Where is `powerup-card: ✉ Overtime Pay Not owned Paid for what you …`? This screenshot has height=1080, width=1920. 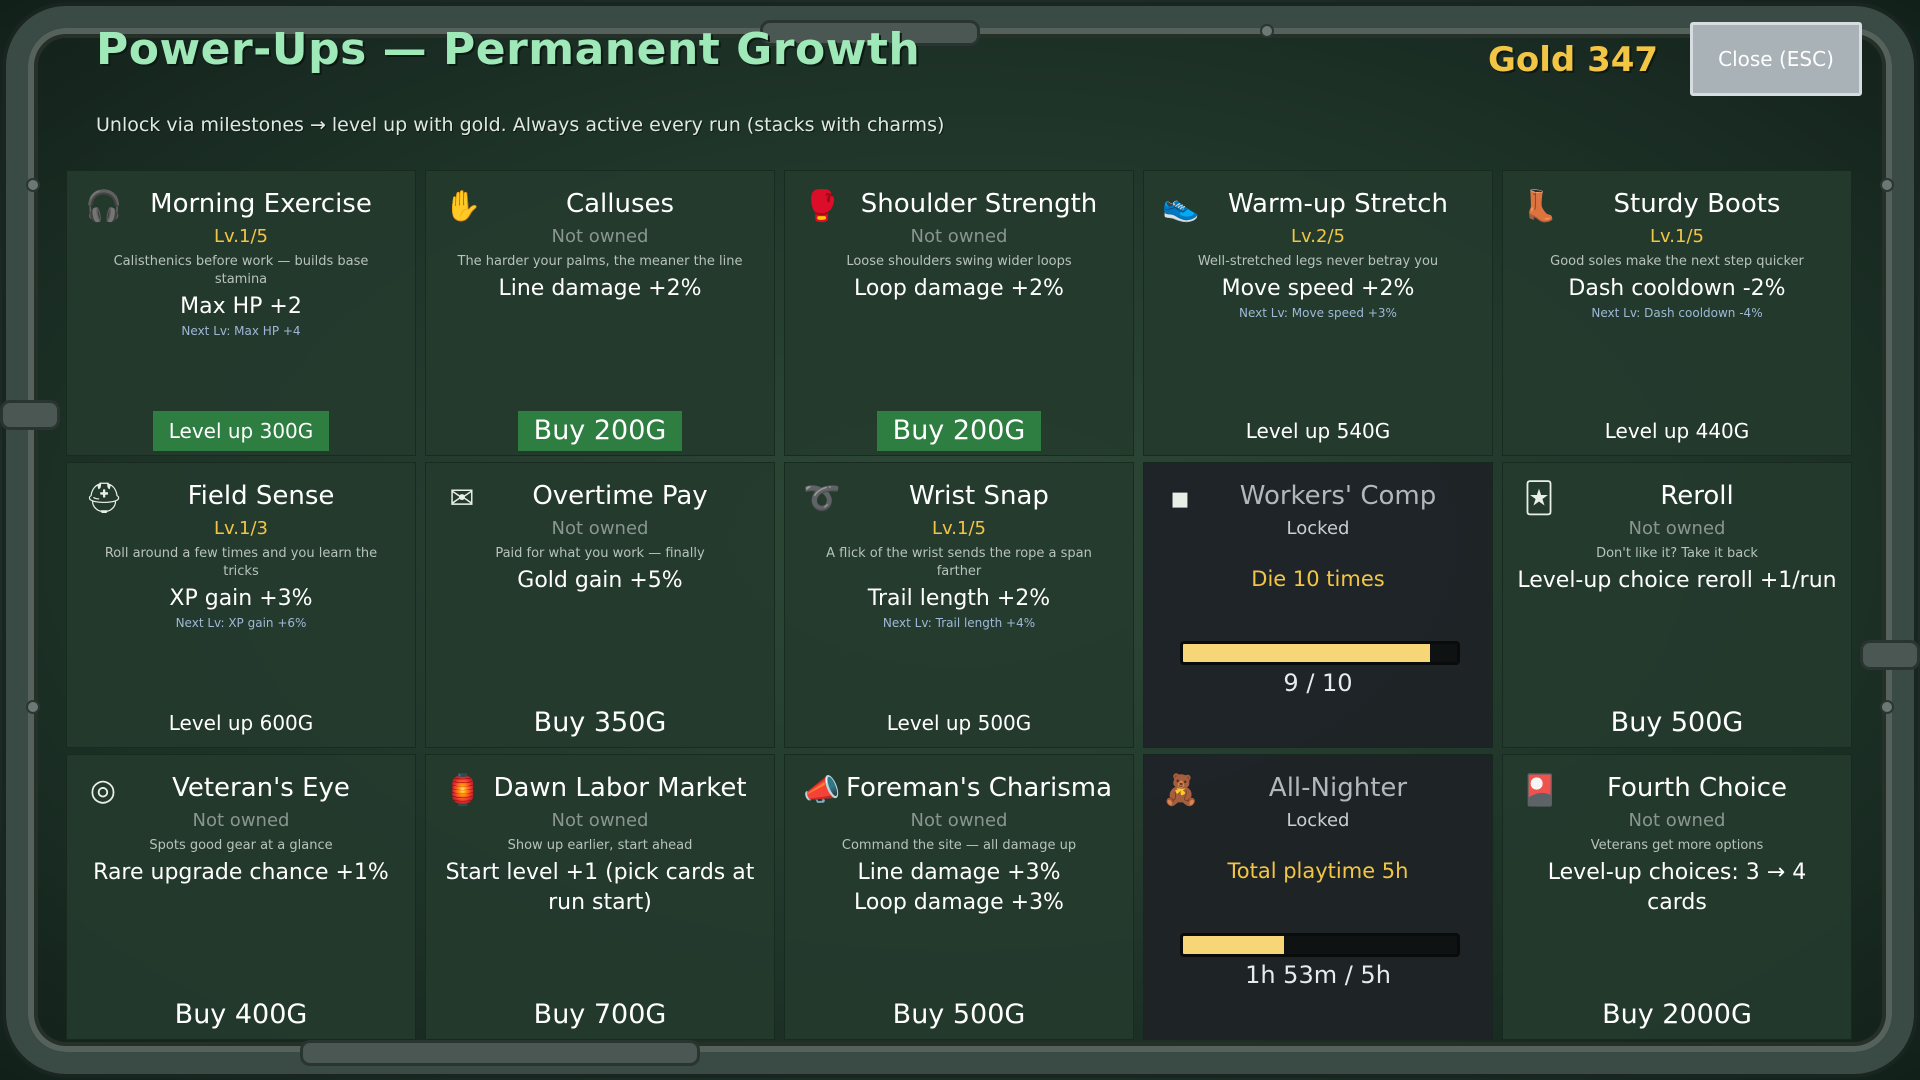
powerup-card: ✉ Overtime Pay Not owned Paid for what you … is located at coordinates (600, 605).